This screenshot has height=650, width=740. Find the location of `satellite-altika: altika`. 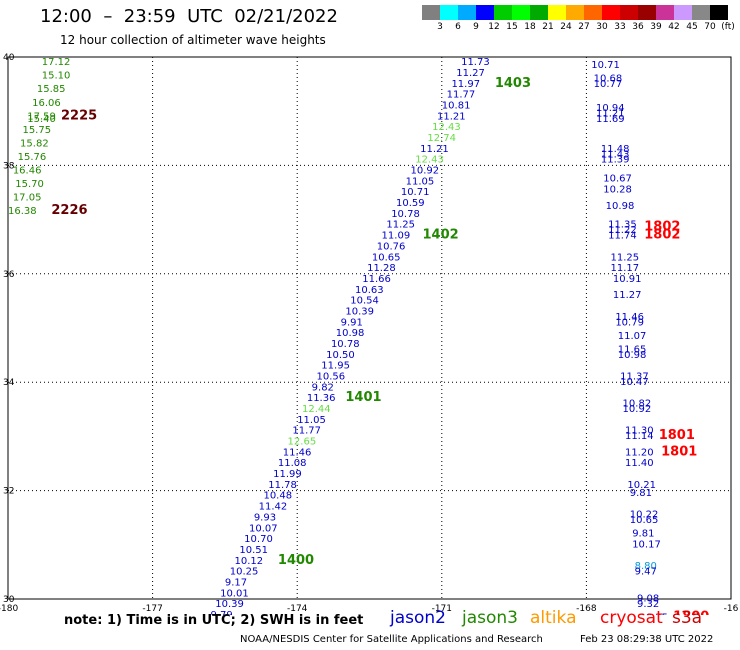

satellite-altika: altika is located at coordinates (553, 618).